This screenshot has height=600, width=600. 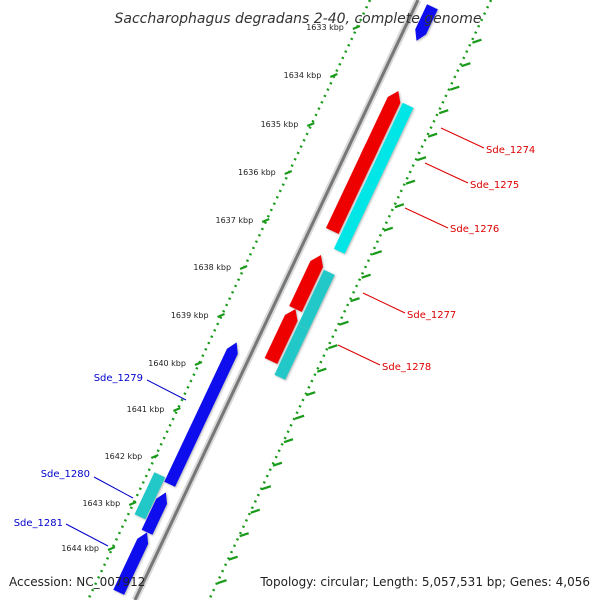 What do you see at coordinates (124, 456) in the screenshot?
I see `ruler-label: 1642 kbp` at bounding box center [124, 456].